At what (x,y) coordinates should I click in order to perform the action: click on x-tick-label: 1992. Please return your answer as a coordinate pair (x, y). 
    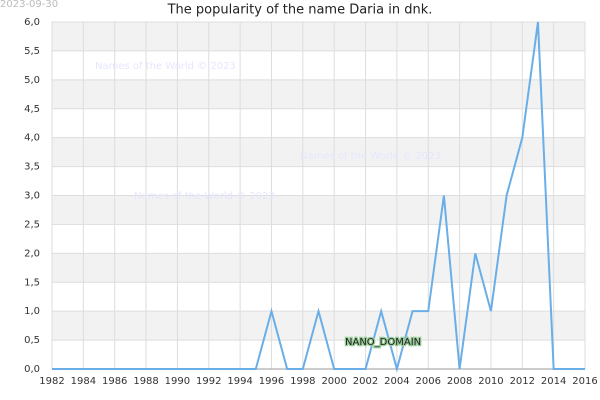
    Looking at the image, I should click on (208, 381).